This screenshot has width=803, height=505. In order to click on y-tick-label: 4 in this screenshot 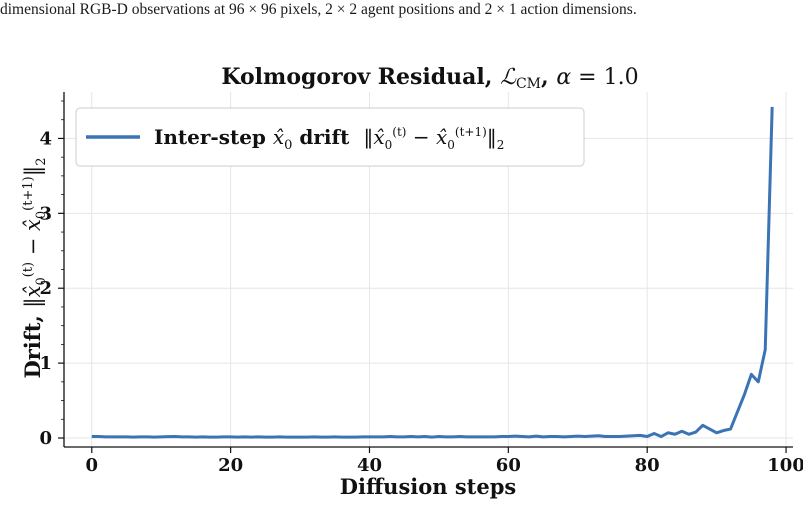, I will do `click(45, 138)`.